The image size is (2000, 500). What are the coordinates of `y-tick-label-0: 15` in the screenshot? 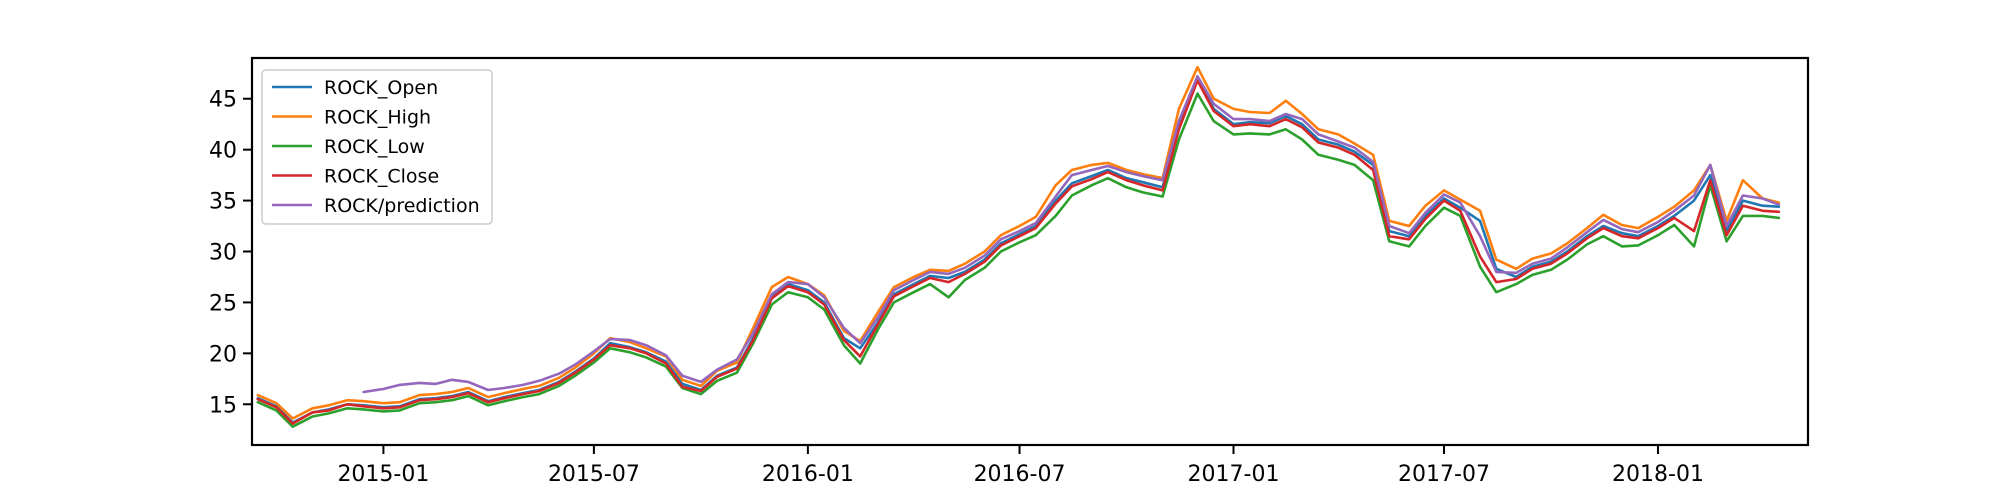 It's located at (223, 405).